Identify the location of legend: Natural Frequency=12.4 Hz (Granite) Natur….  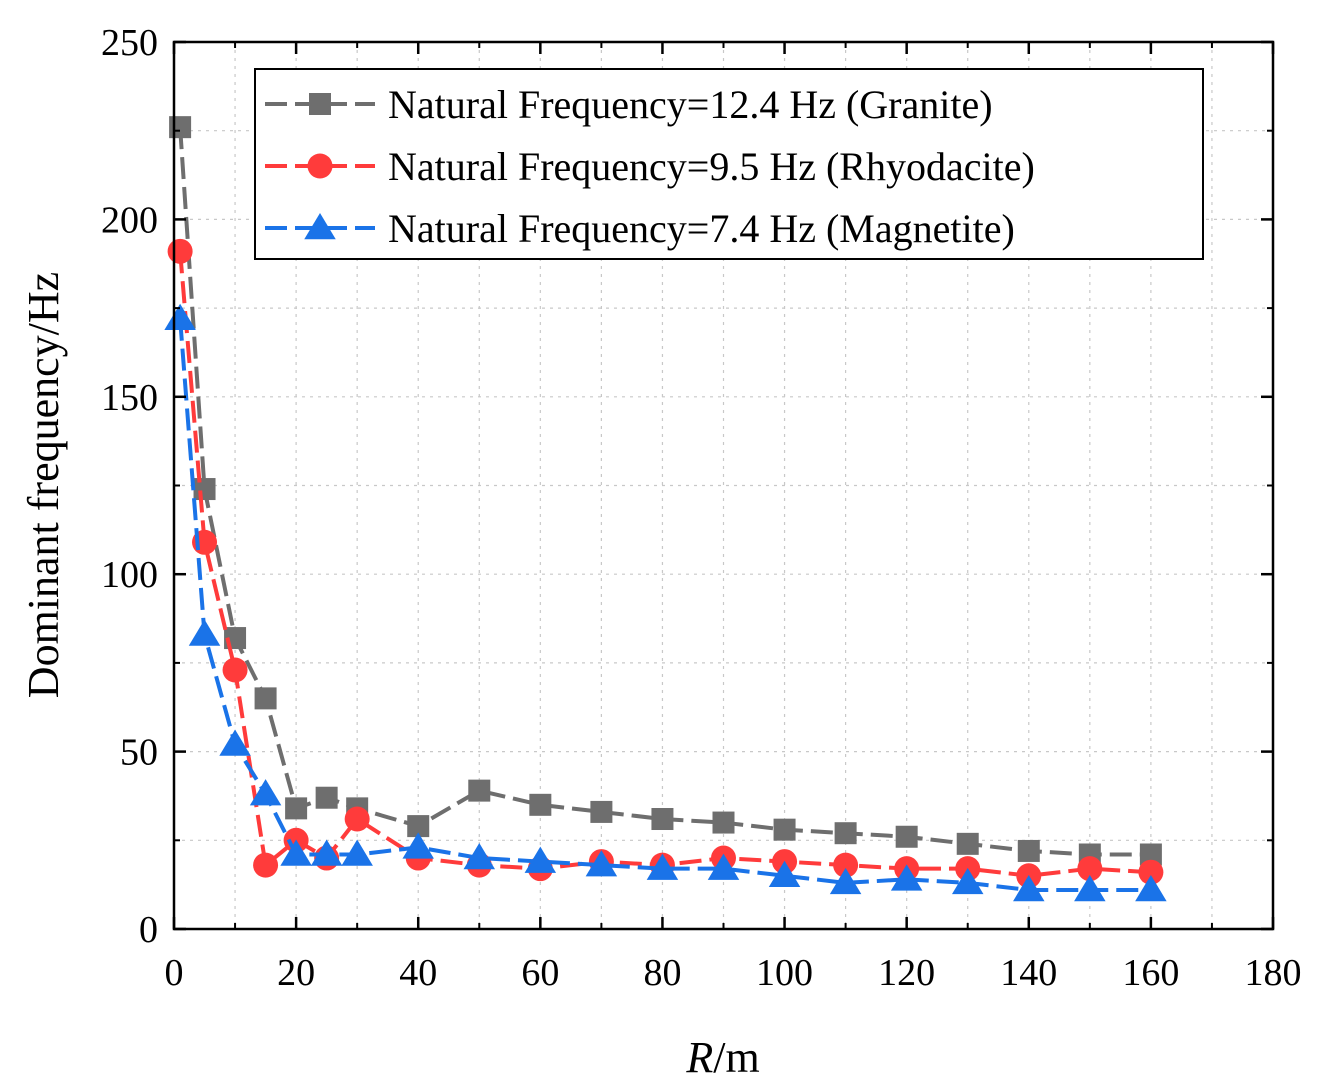
(729, 164).